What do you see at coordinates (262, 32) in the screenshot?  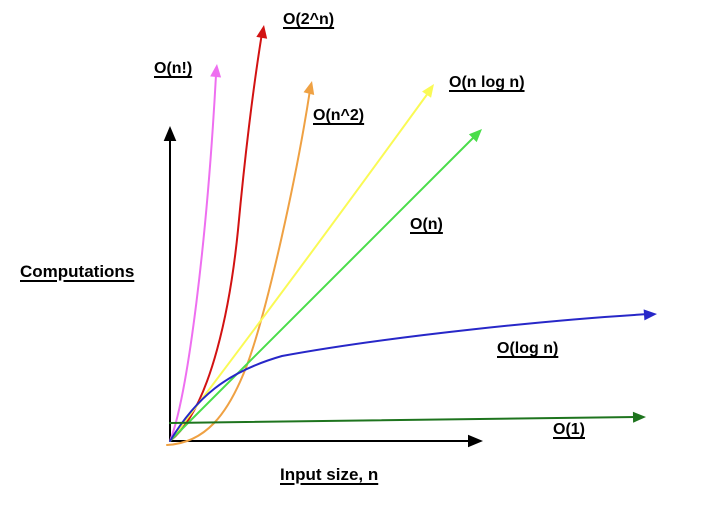 I see `curve-arrowhead-icon-o-2-n` at bounding box center [262, 32].